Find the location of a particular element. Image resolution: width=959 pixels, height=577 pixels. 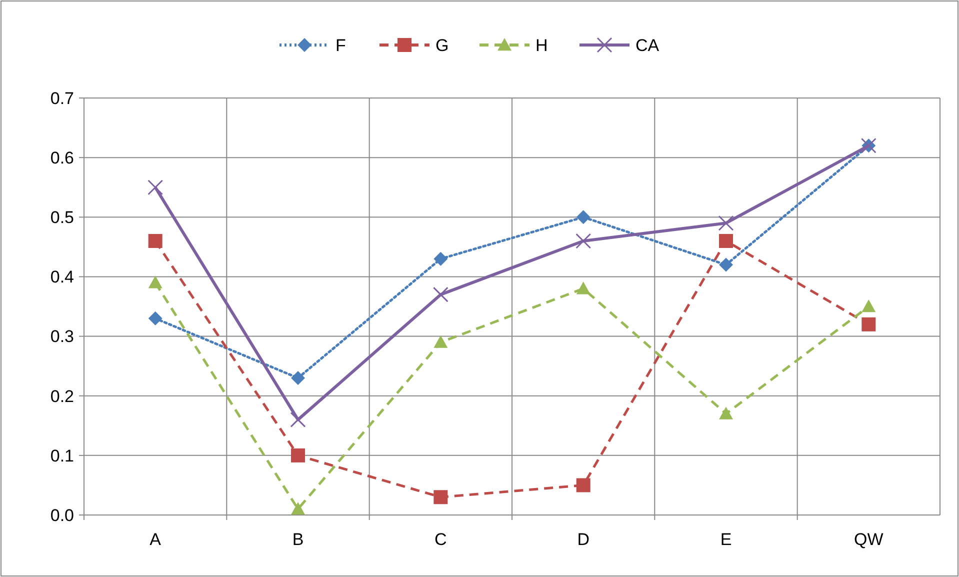

y-tick-label: 0.0 is located at coordinates (62, 515).